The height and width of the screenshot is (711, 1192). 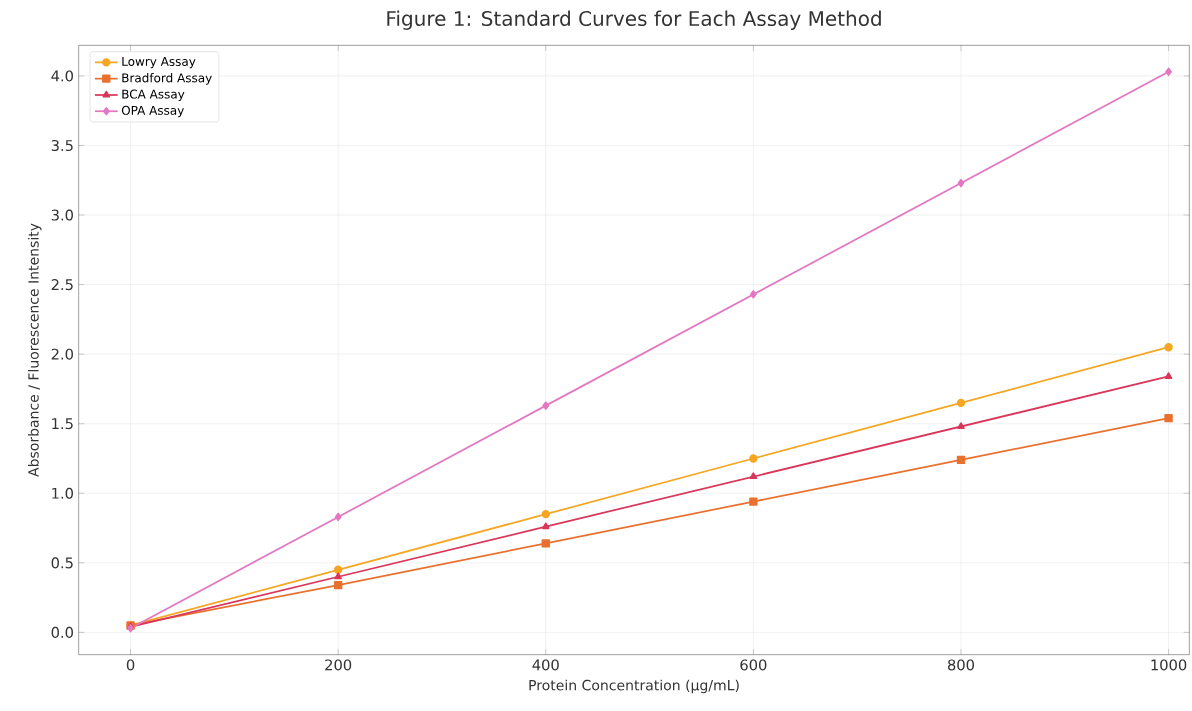 What do you see at coordinates (62, 493) in the screenshot?
I see `y-tick-label: 1.0` at bounding box center [62, 493].